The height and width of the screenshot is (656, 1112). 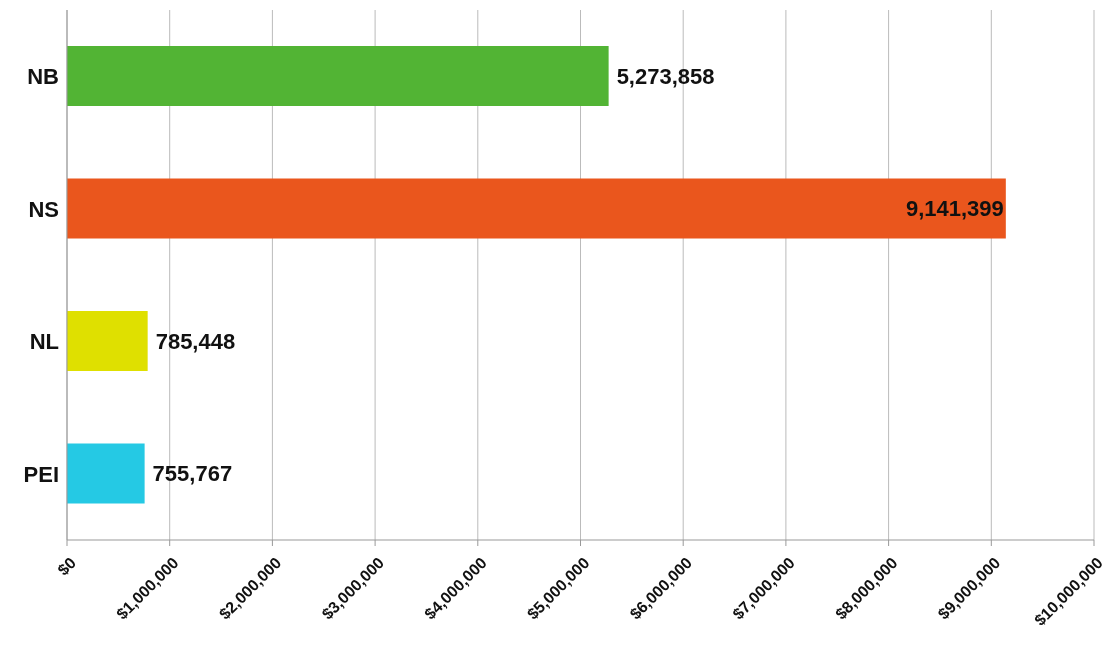 What do you see at coordinates (954, 208) in the screenshot?
I see `data-label: 9,141,399` at bounding box center [954, 208].